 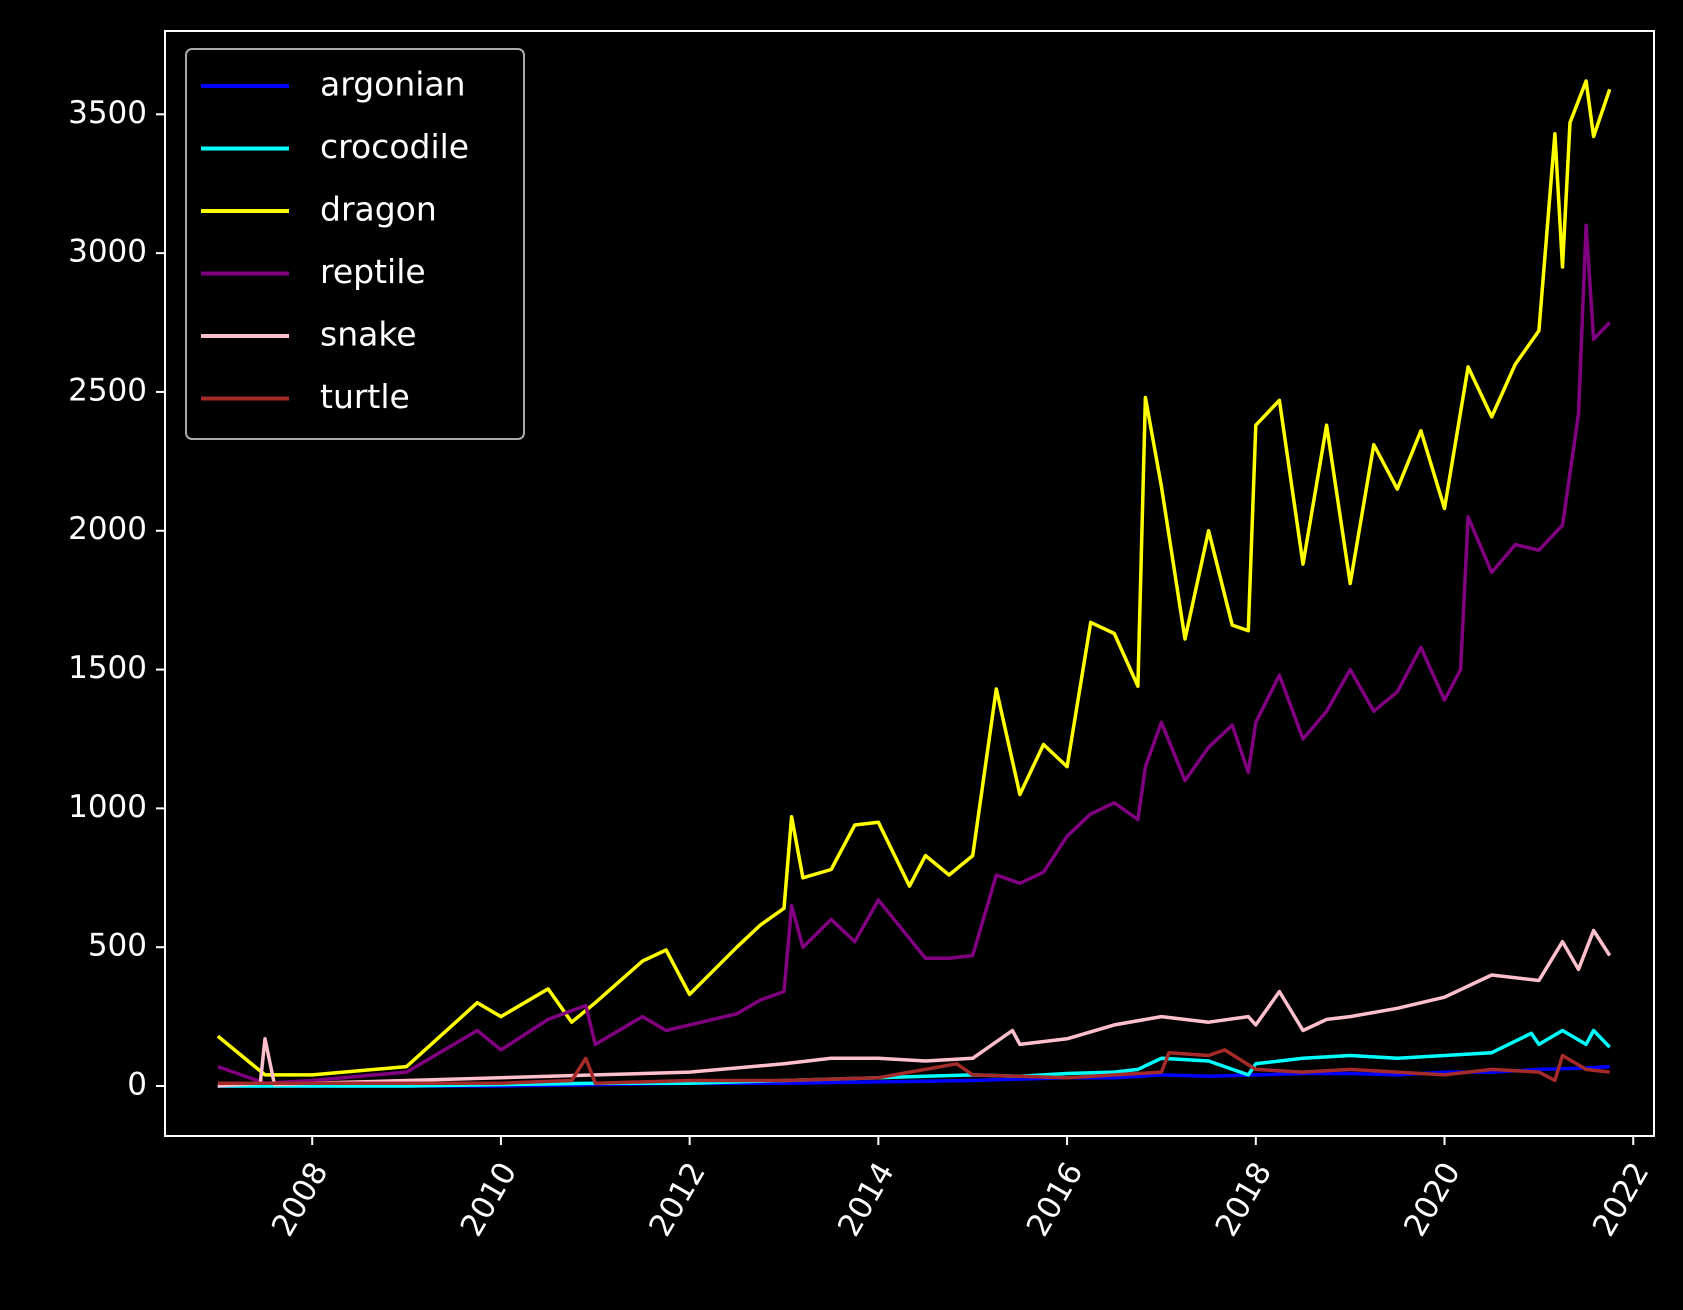 I want to click on legend-label-snake: snake, so click(x=368, y=334).